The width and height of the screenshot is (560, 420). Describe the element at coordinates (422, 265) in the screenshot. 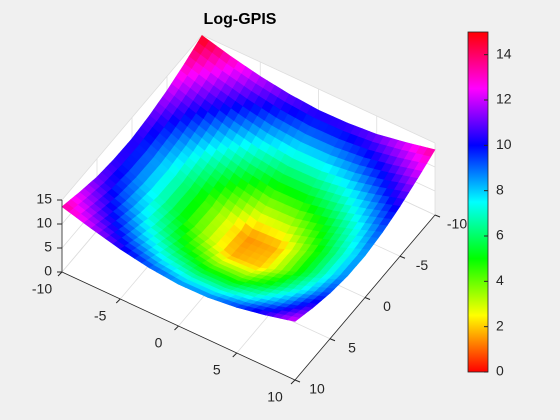

I see `y-tick-label: -5` at that location.